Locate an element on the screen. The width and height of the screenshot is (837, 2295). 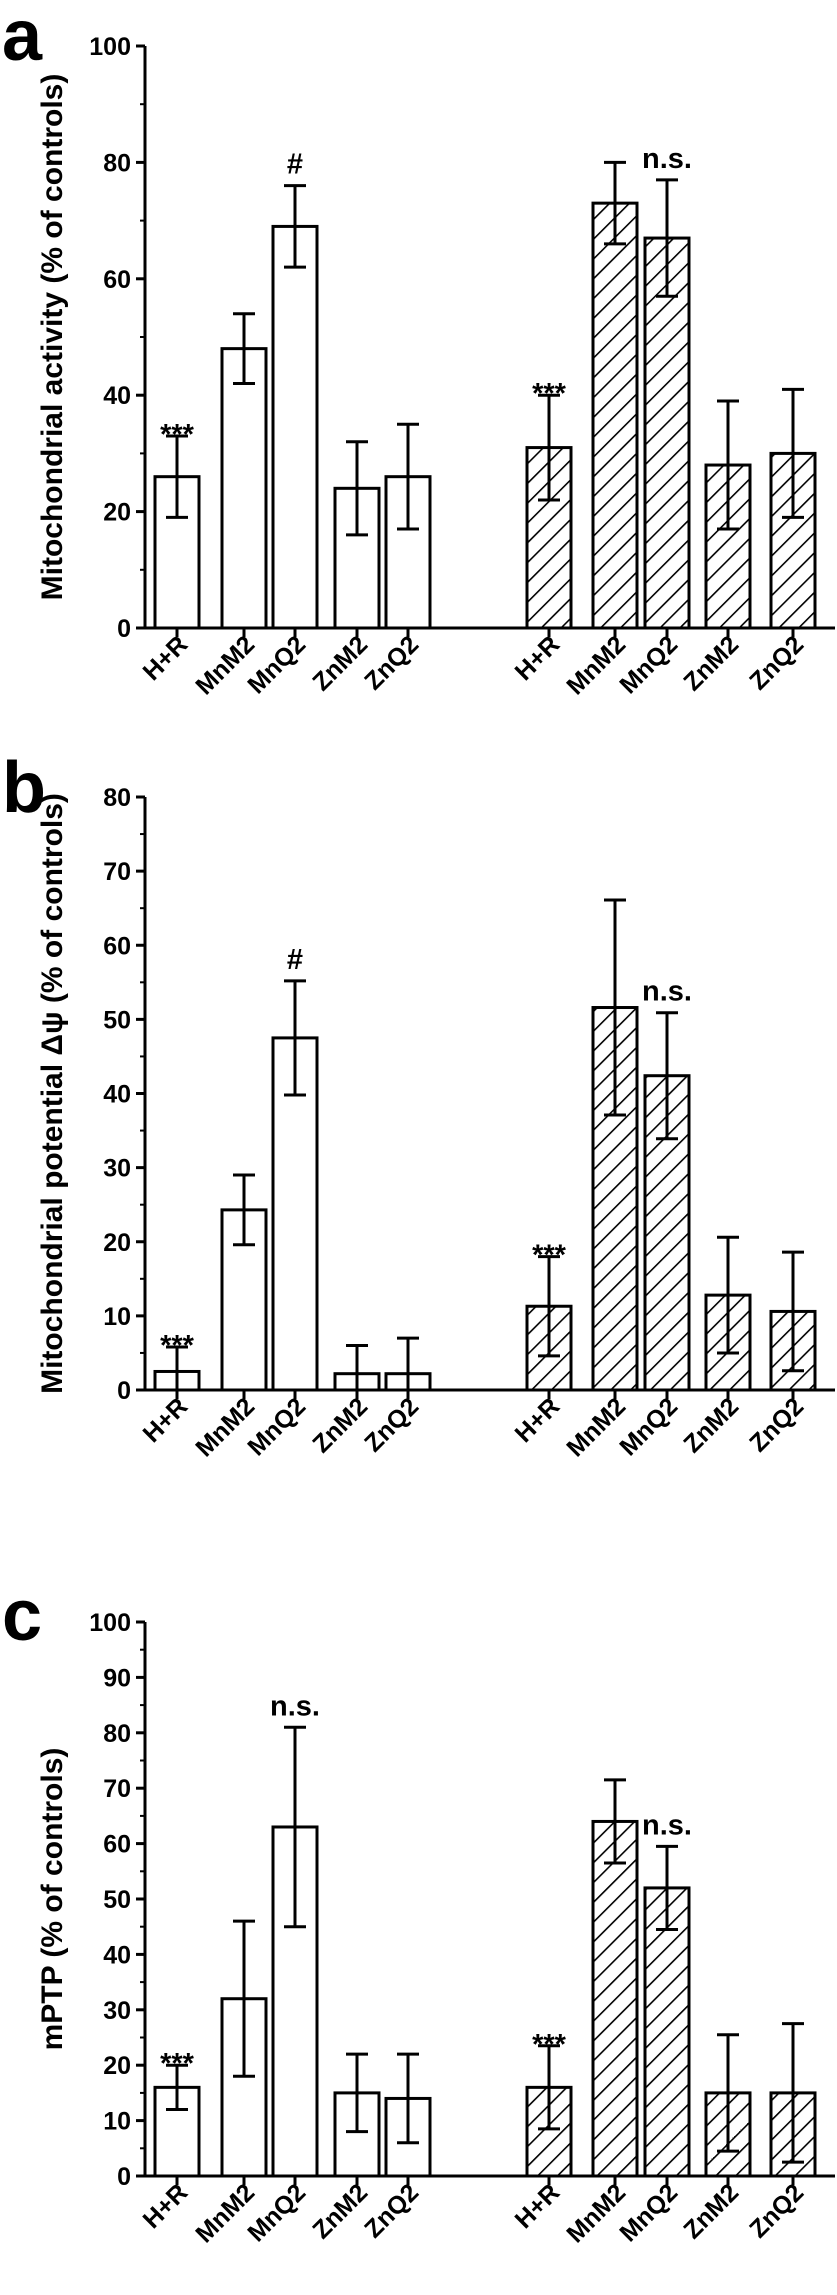
y-axis-label: Mitochondrial activity (% of controls) is located at coordinates (52, 337).